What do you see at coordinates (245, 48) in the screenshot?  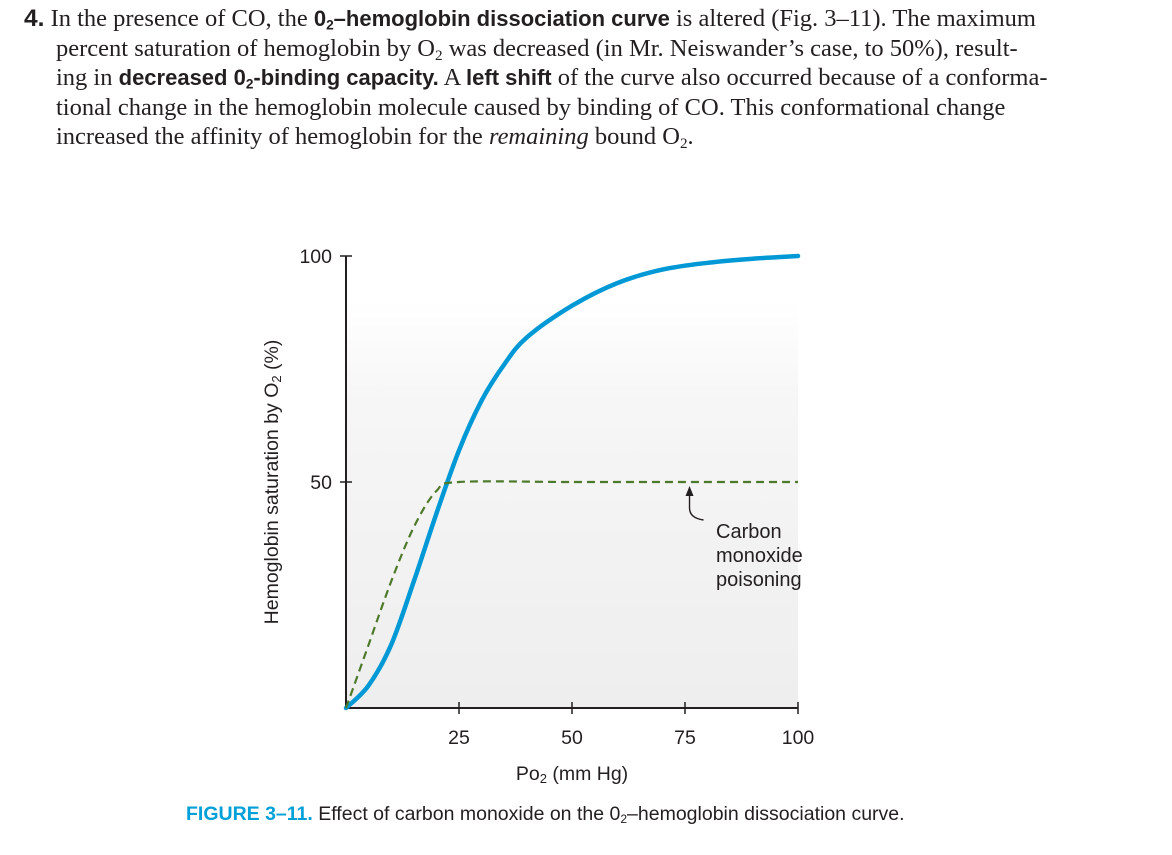 I see `text-run: percent saturation of hemoglobin by O` at bounding box center [245, 48].